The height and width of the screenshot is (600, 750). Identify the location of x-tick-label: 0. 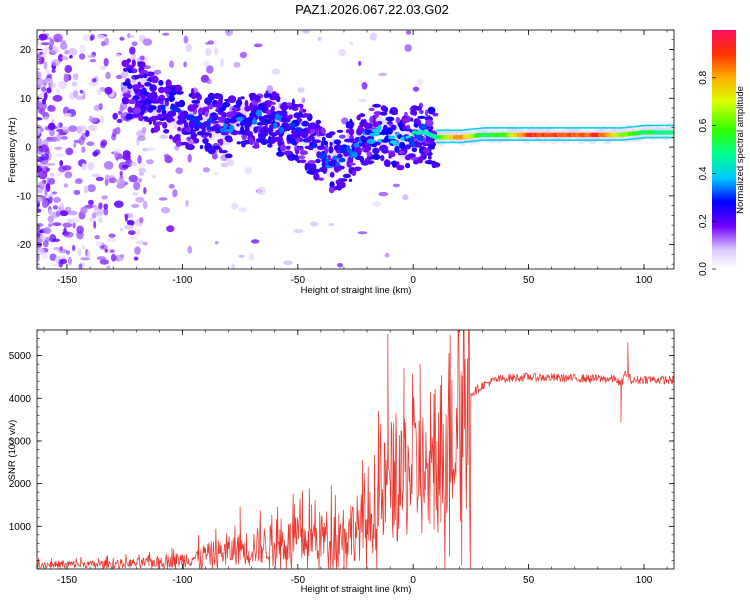
(413, 580).